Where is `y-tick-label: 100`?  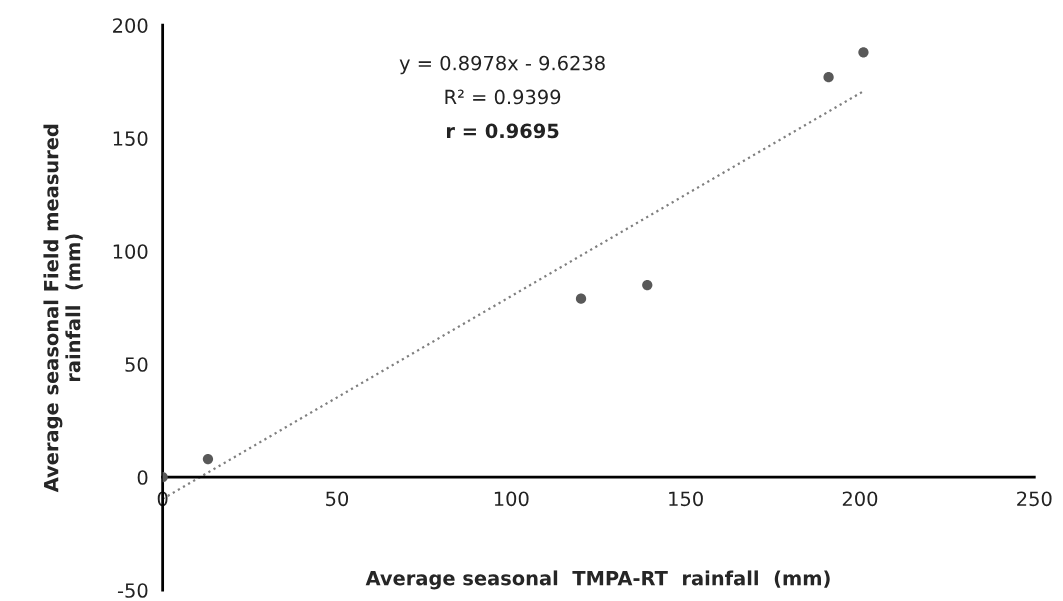 y-tick-label: 100 is located at coordinates (130, 251).